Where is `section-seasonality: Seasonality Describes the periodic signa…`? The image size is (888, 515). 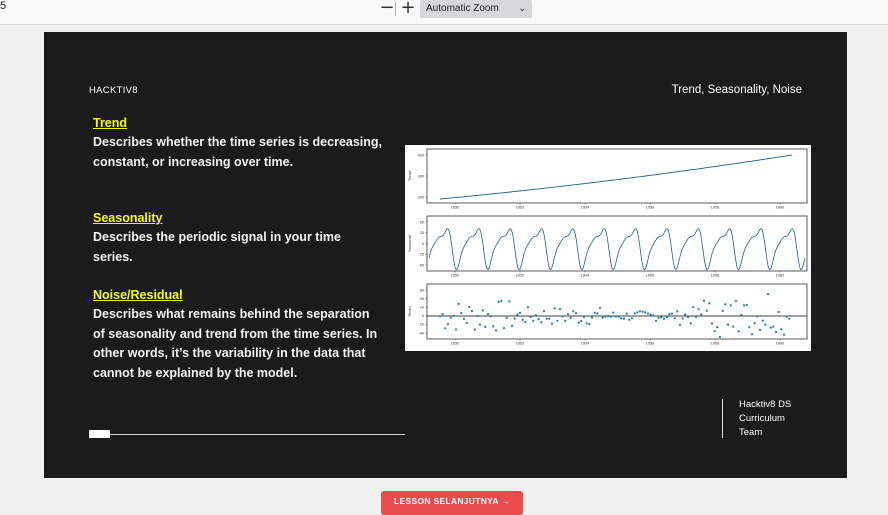
section-seasonality: Seasonality Describes the periodic signa… is located at coordinates (238, 238).